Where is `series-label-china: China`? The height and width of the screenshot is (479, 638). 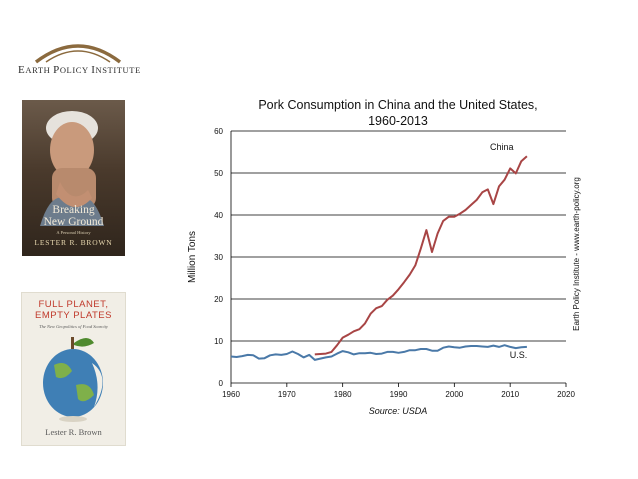 series-label-china: China is located at coordinates (502, 147).